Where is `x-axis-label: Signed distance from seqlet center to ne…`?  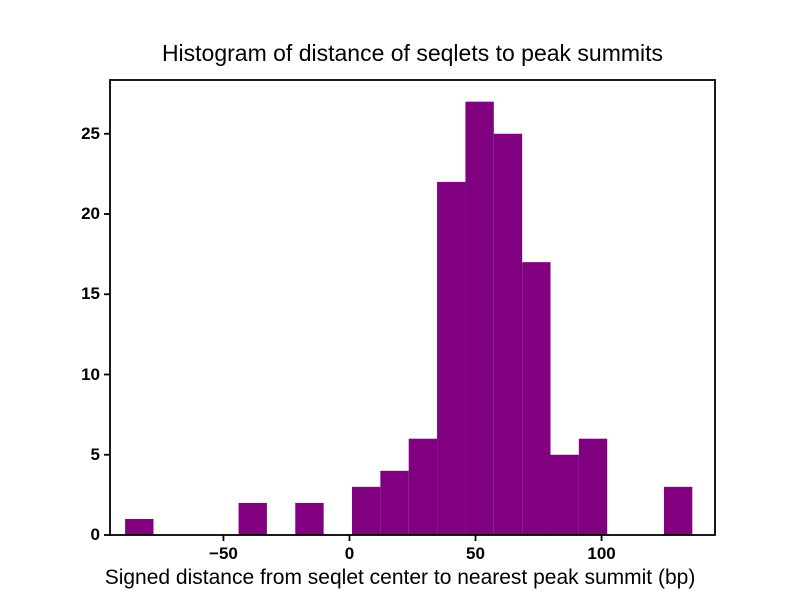
x-axis-label: Signed distance from seqlet center to ne… is located at coordinates (400, 577).